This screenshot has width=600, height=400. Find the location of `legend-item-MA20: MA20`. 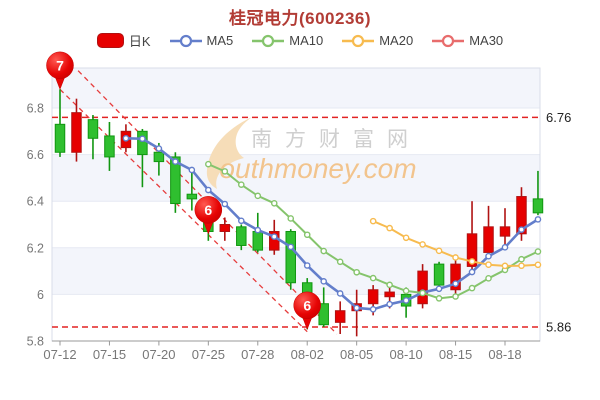

legend-item-MA20: MA20 is located at coordinates (377, 40).